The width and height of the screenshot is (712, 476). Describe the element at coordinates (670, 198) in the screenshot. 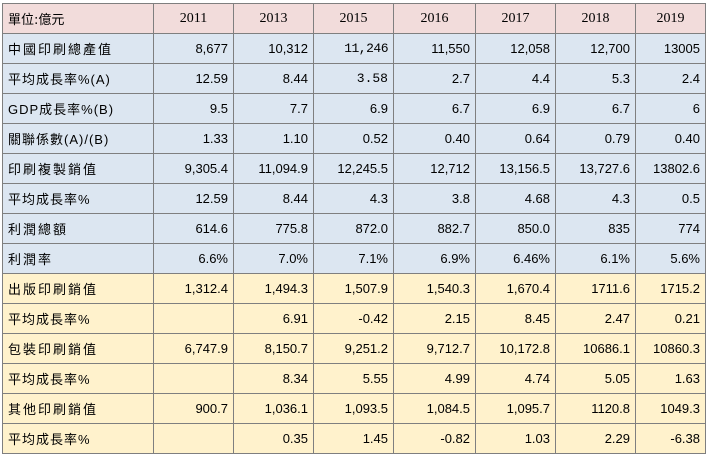

I see `table-cell: 0.5` at that location.